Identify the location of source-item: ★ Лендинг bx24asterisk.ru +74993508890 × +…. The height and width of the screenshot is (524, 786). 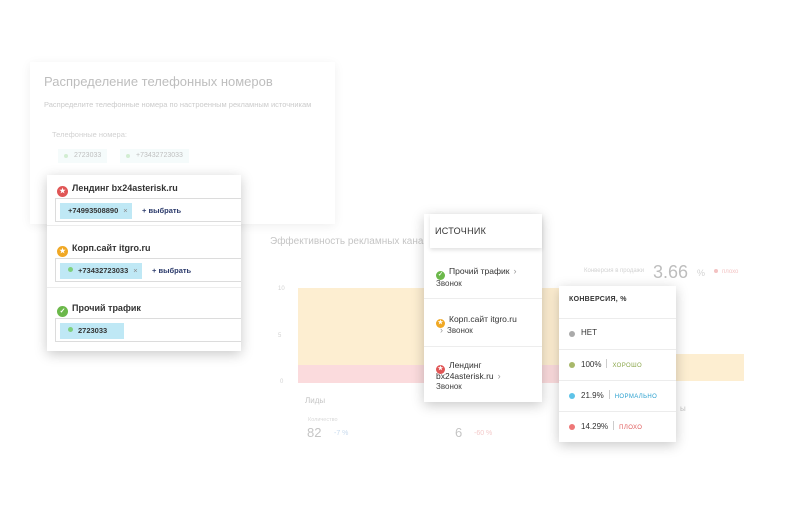
(144, 204).